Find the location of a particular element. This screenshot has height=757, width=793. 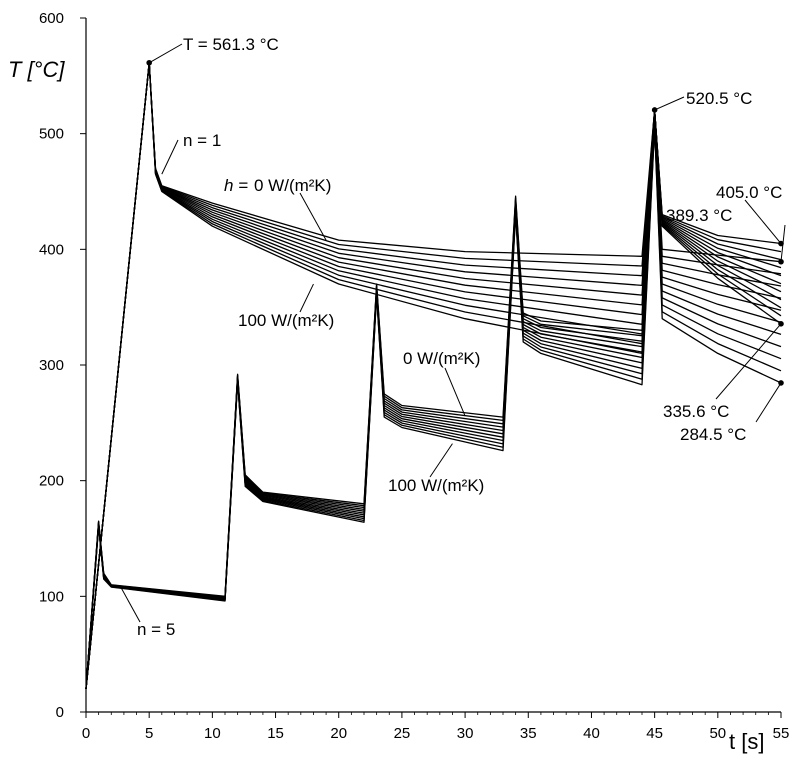

x-tick-label: 50 is located at coordinates (717, 733).